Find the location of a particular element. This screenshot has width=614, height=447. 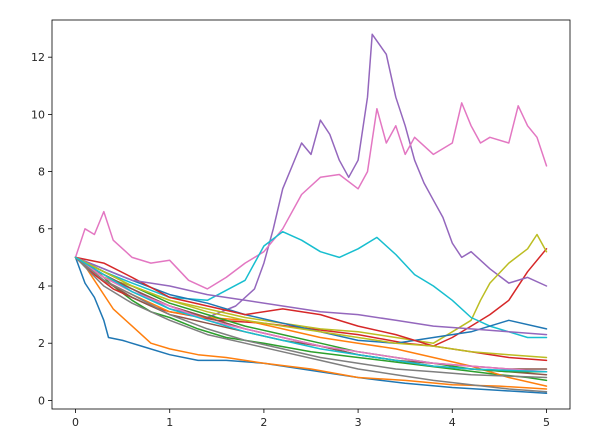

y-tick-label: 6 is located at coordinates (41, 229).